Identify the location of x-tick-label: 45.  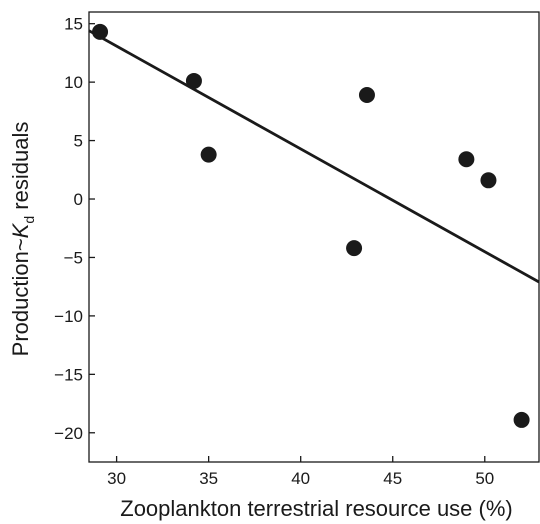
(392, 478).